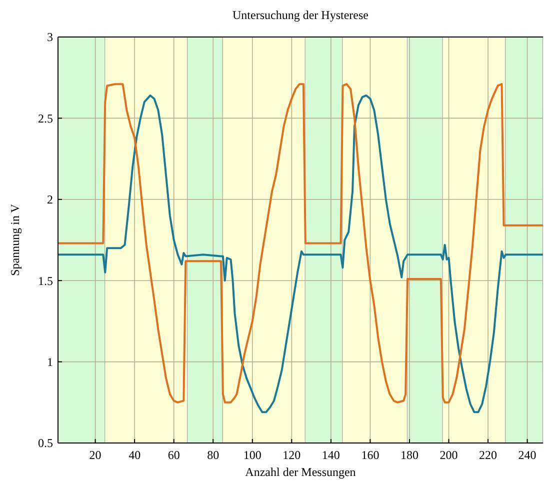 The height and width of the screenshot is (482, 544). What do you see at coordinates (15, 240) in the screenshot?
I see `y-axis-title: Spannung in V` at bounding box center [15, 240].